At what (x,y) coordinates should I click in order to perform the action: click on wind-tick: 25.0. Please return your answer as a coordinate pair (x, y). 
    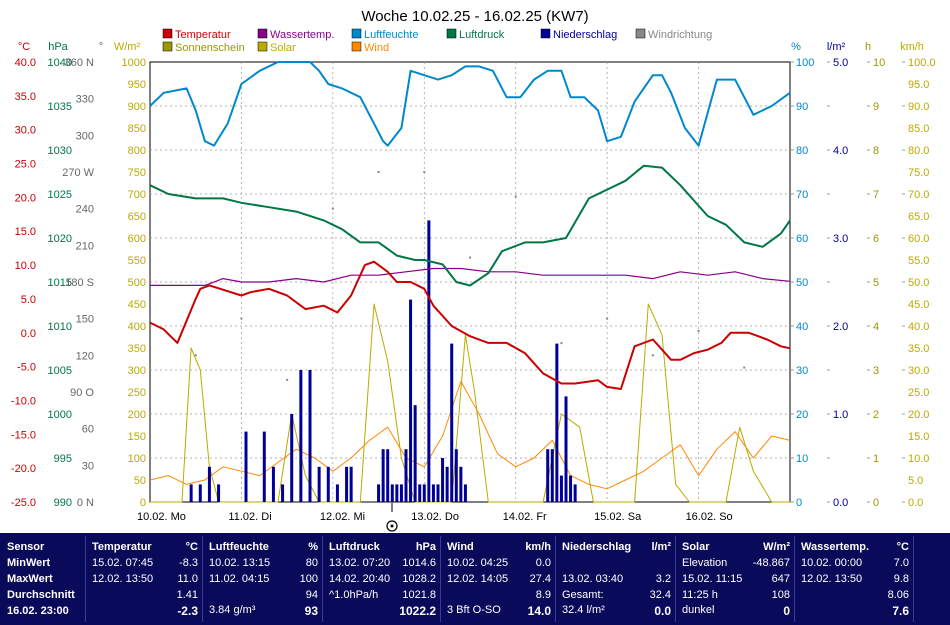
    Looking at the image, I should click on (918, 393).